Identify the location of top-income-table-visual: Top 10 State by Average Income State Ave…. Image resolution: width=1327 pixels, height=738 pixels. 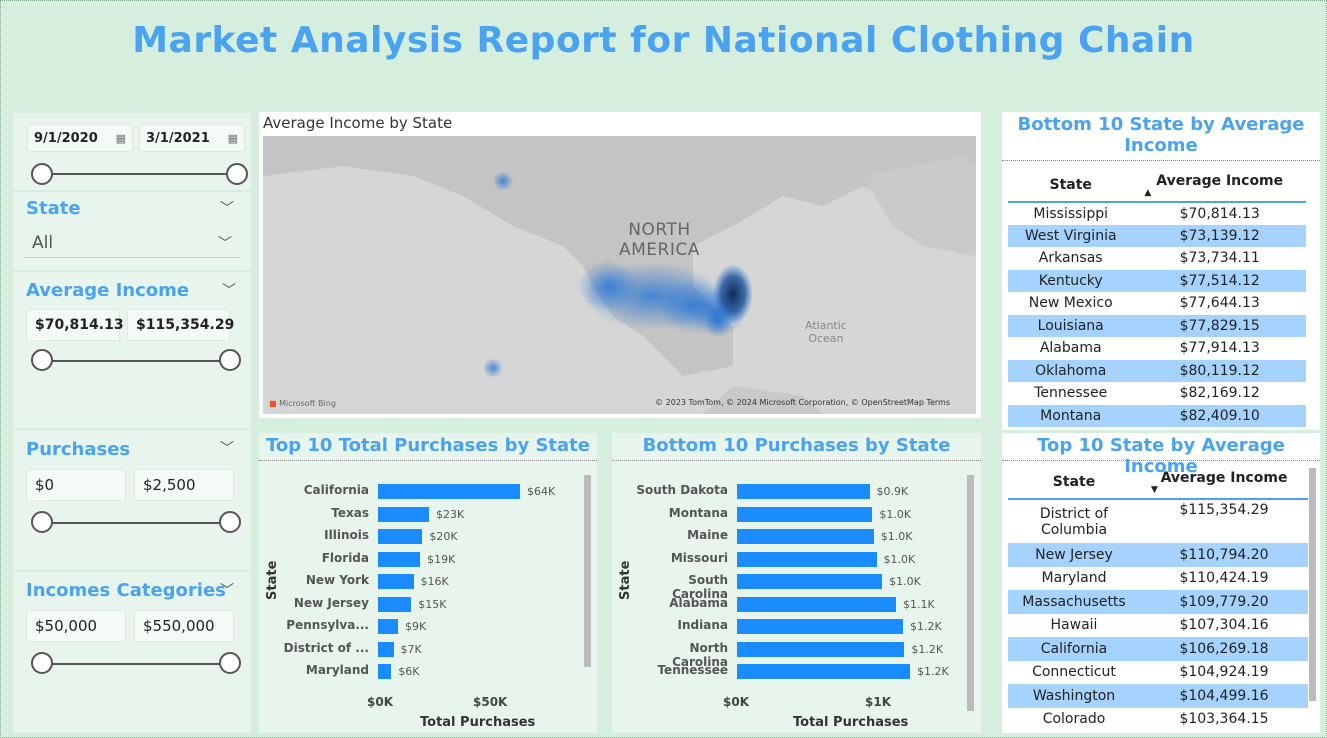
(1161, 583).